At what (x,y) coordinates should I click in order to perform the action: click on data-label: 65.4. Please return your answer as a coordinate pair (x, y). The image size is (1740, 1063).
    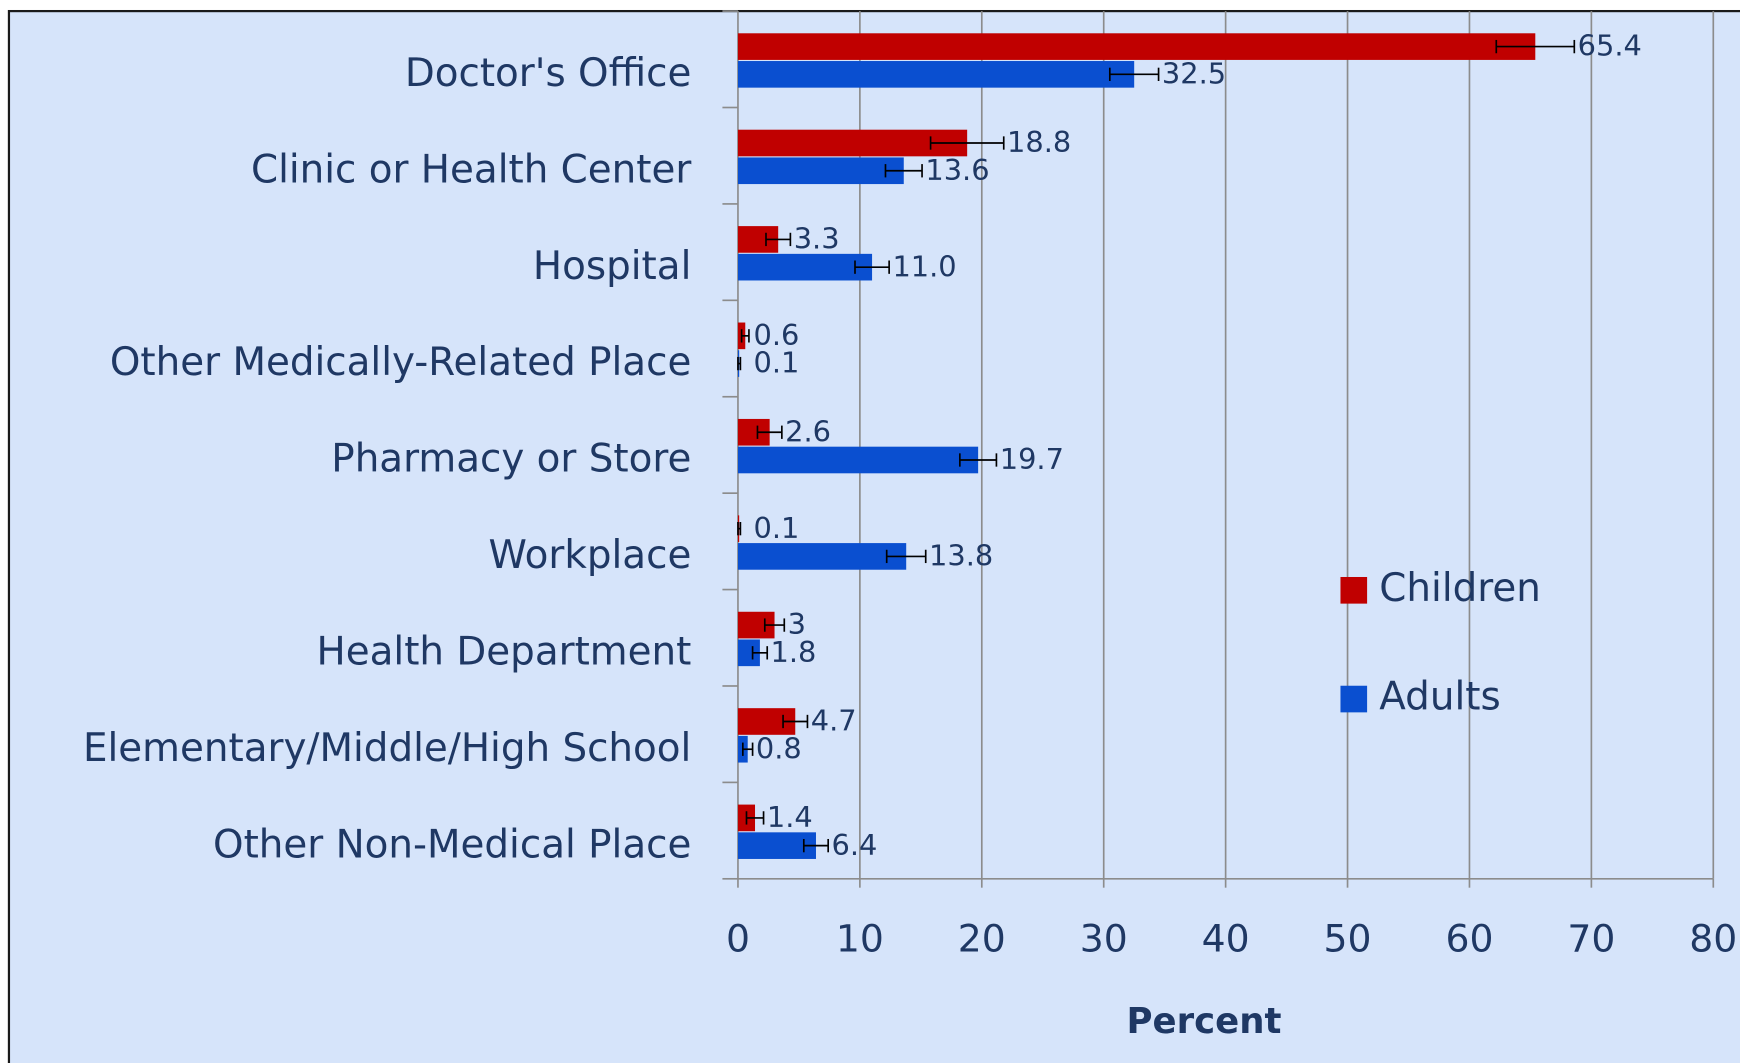
    Looking at the image, I should click on (1610, 46).